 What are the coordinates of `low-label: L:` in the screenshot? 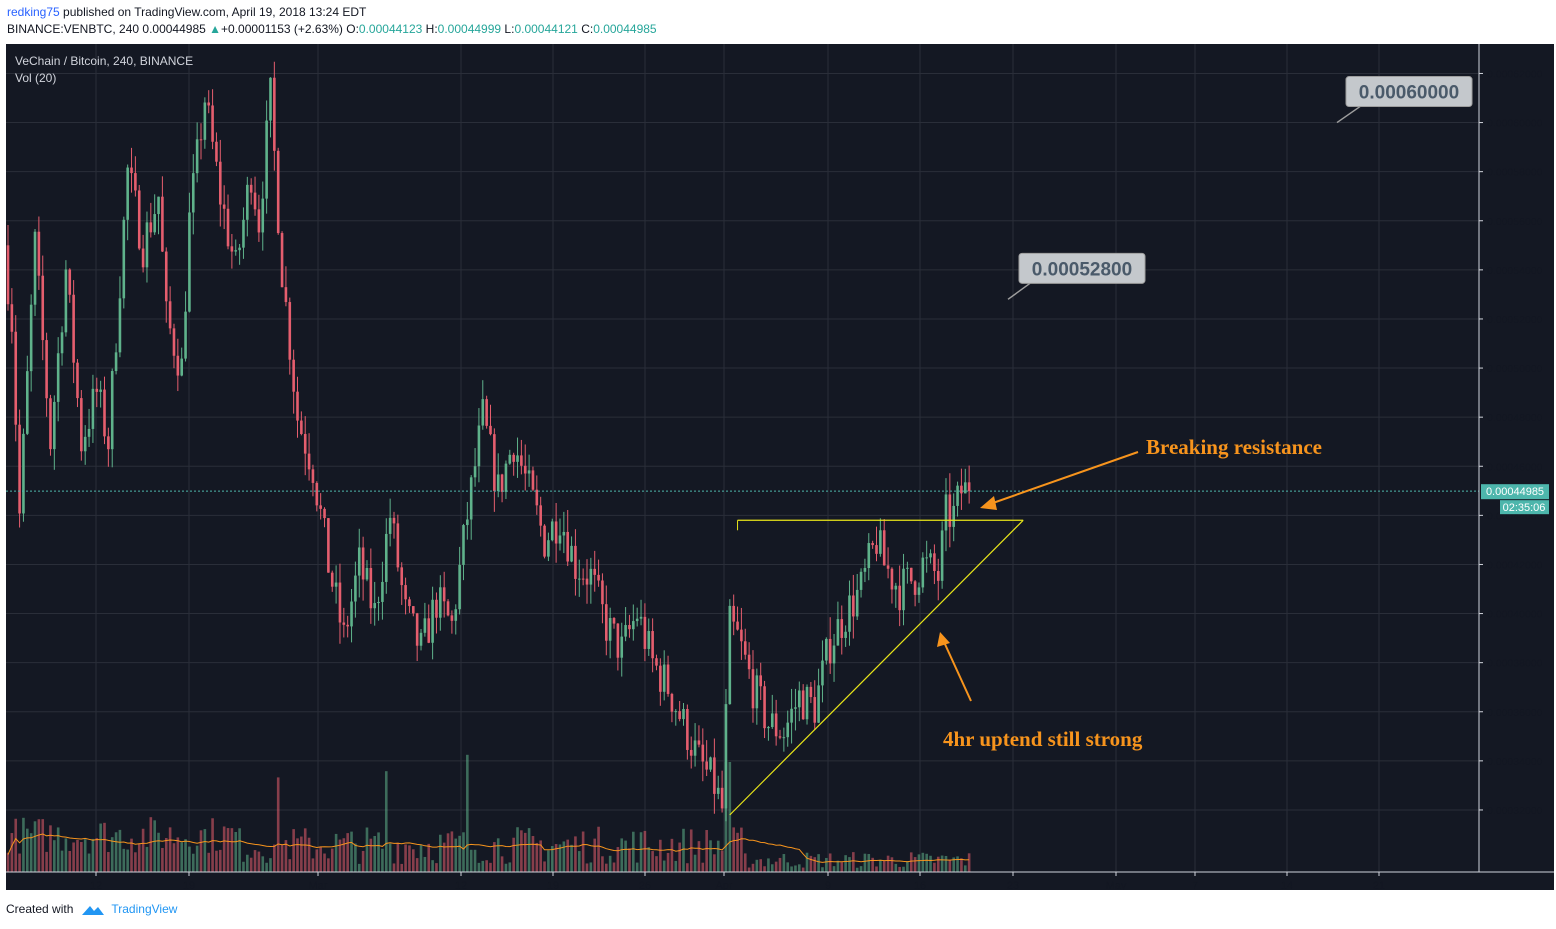 It's located at (509, 29).